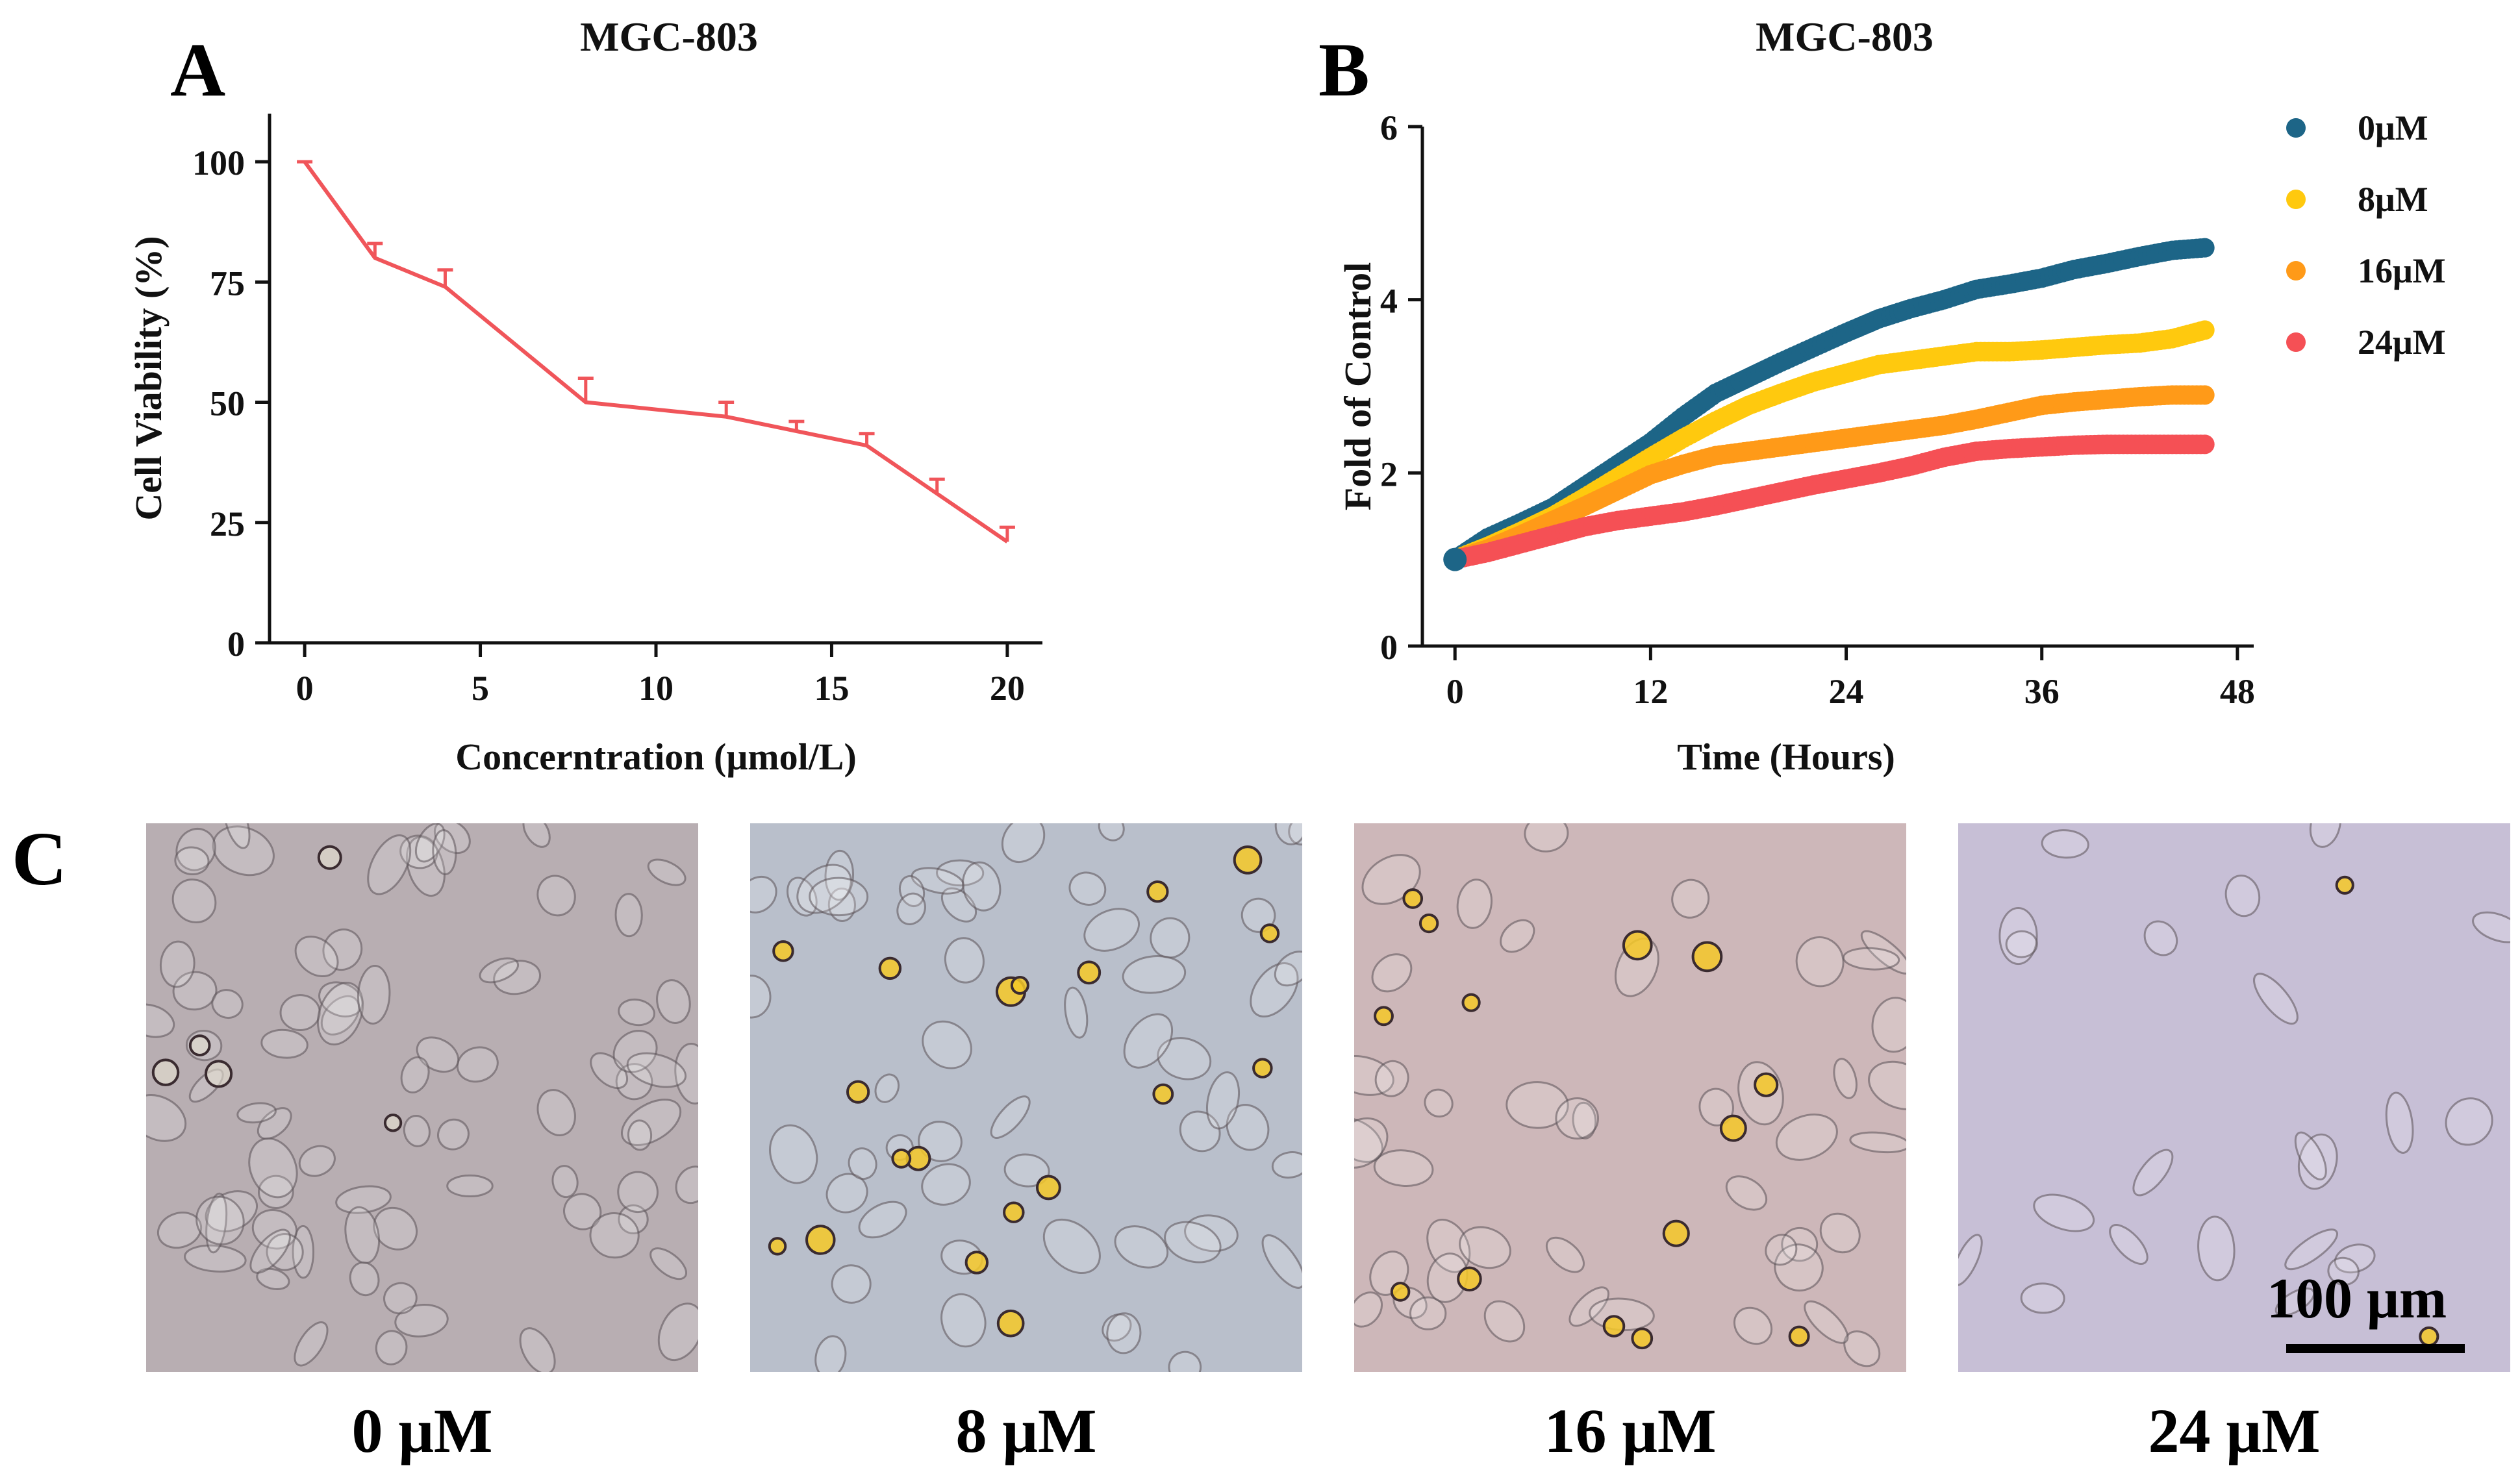 The width and height of the screenshot is (2520, 1470). I want to click on chart-a-y-label: Cell Viability (%), so click(149, 378).